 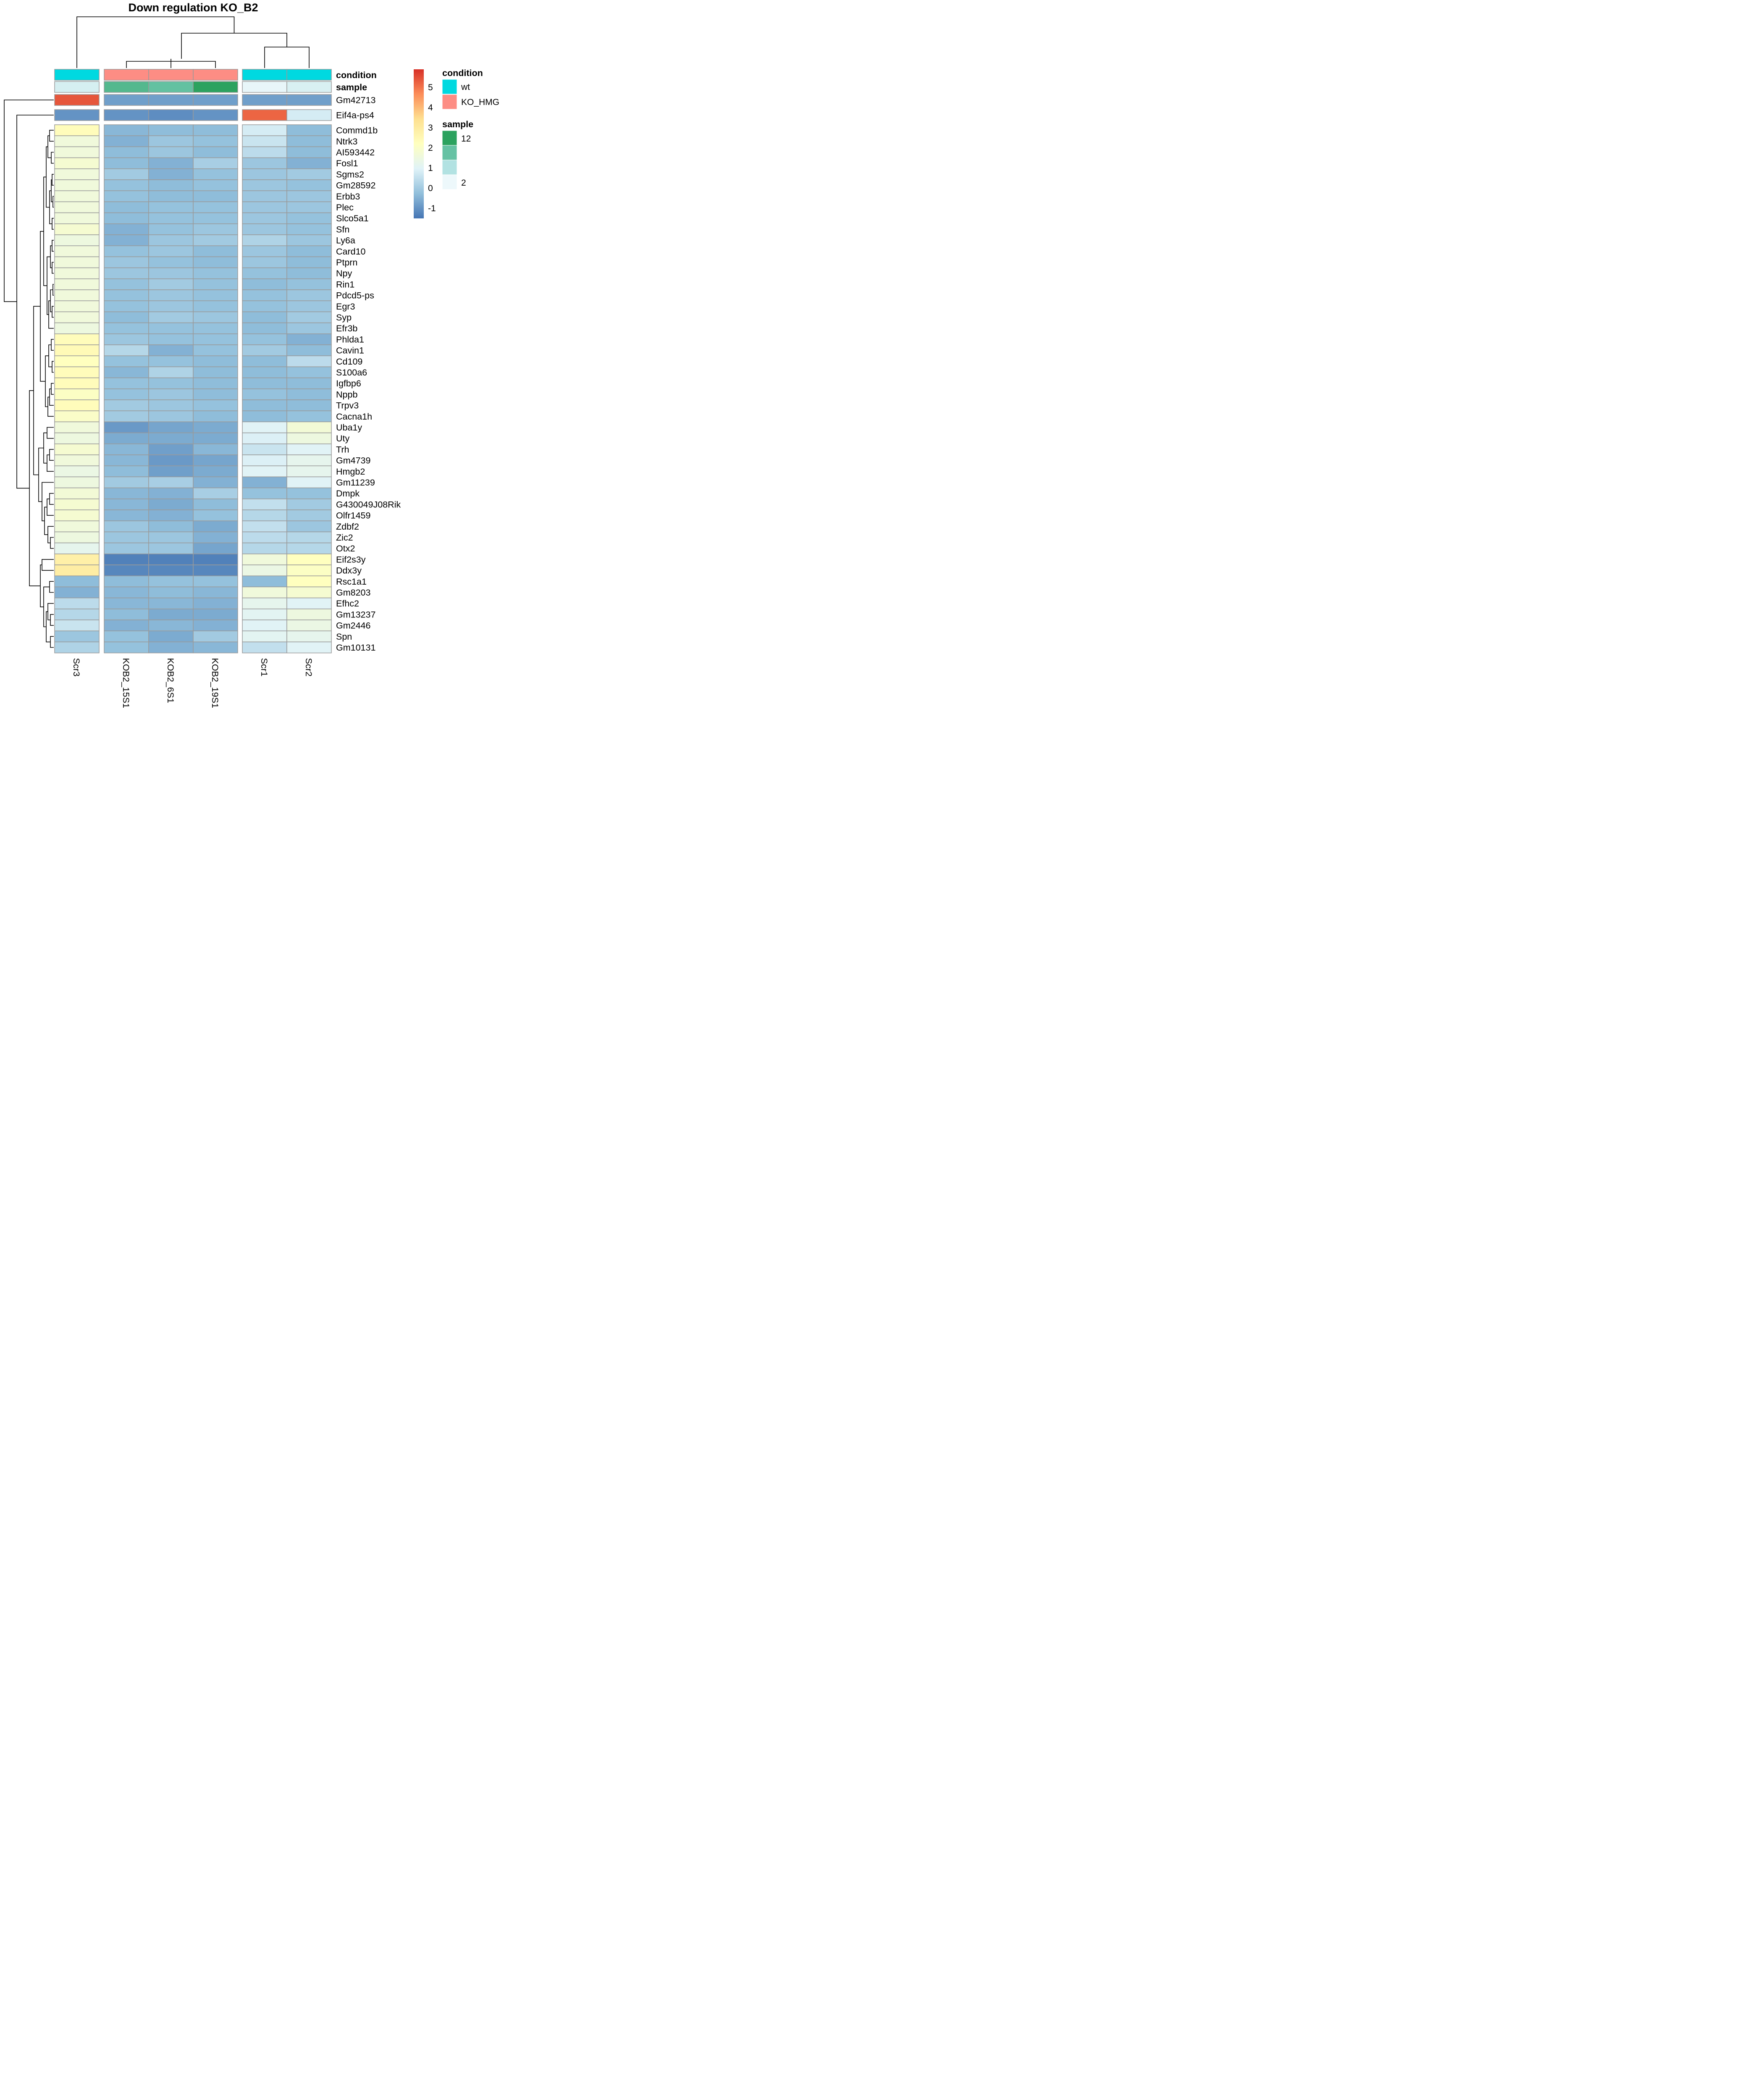 I want to click on column-label: Scr2, so click(x=309, y=667).